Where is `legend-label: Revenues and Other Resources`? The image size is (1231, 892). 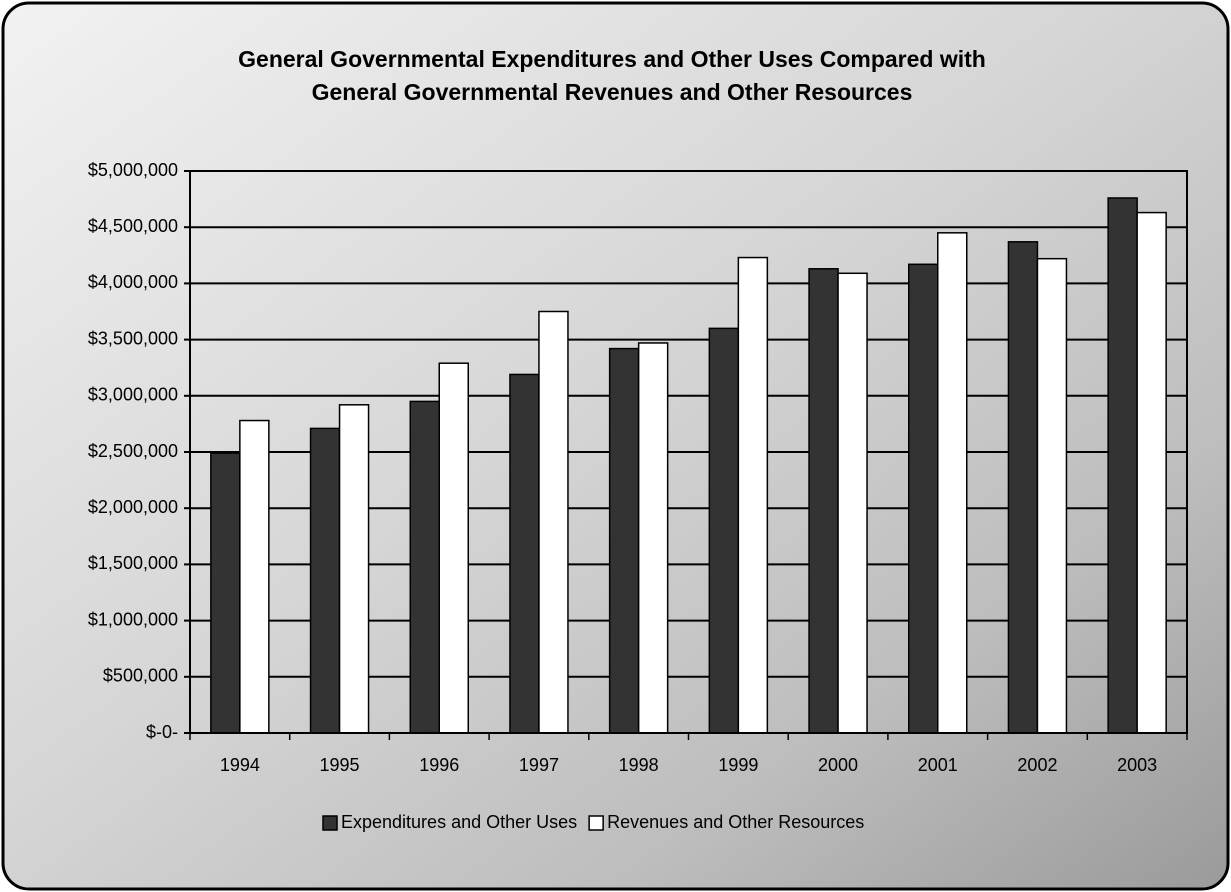 legend-label: Revenues and Other Resources is located at coordinates (735, 822).